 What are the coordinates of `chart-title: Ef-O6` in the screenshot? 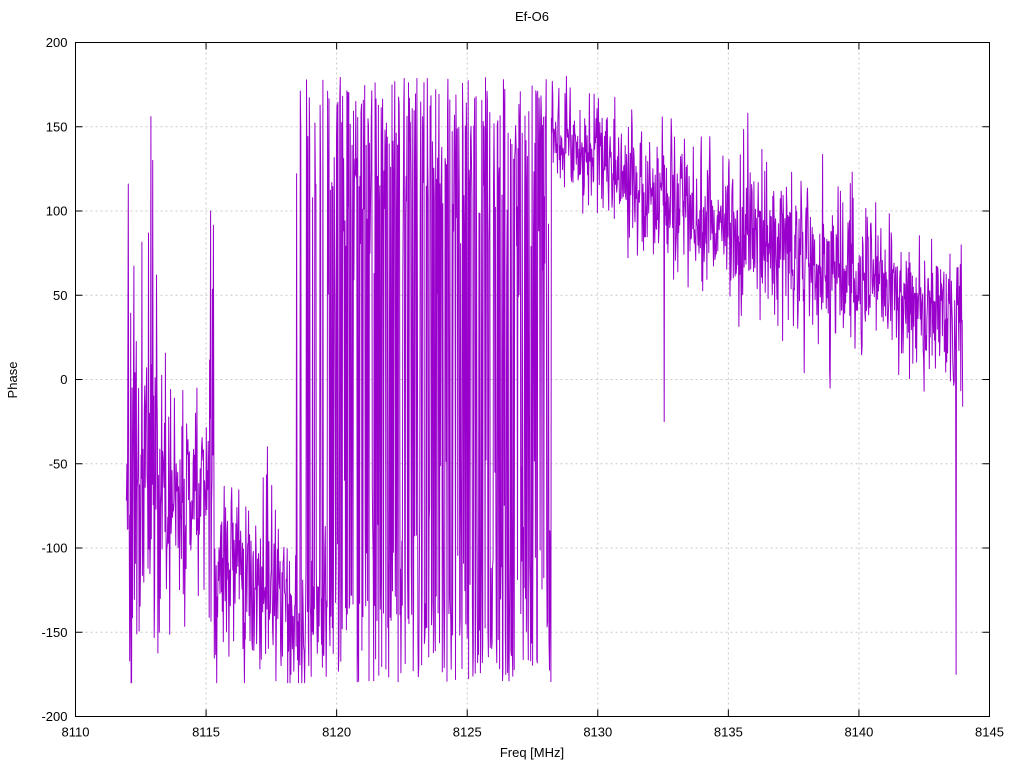 It's located at (532, 16).